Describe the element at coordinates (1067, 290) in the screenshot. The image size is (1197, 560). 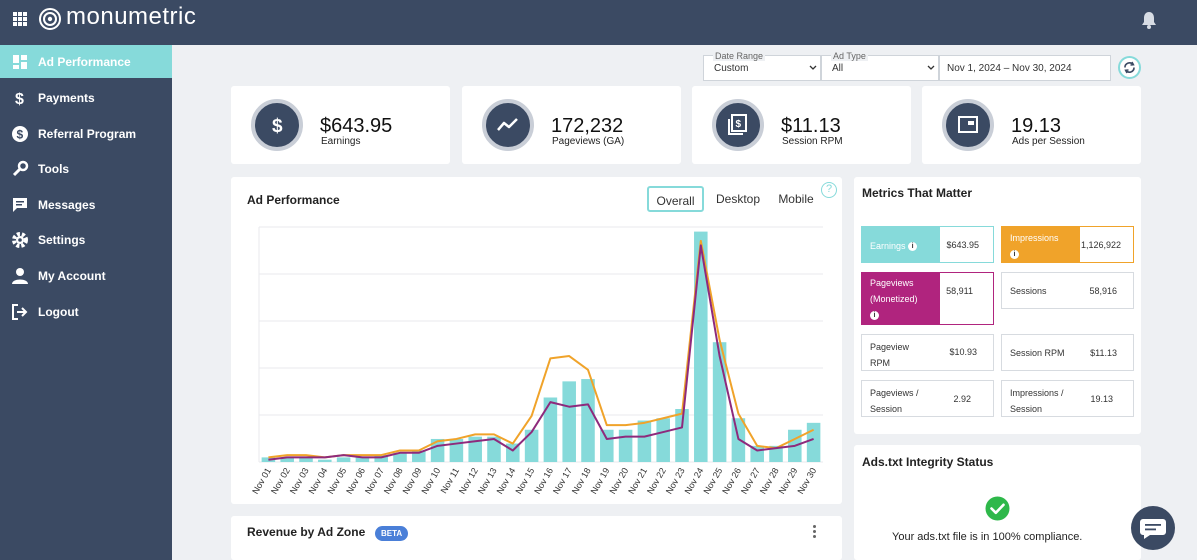
I see `metric-tile-sessions: Sessions 58,916` at that location.